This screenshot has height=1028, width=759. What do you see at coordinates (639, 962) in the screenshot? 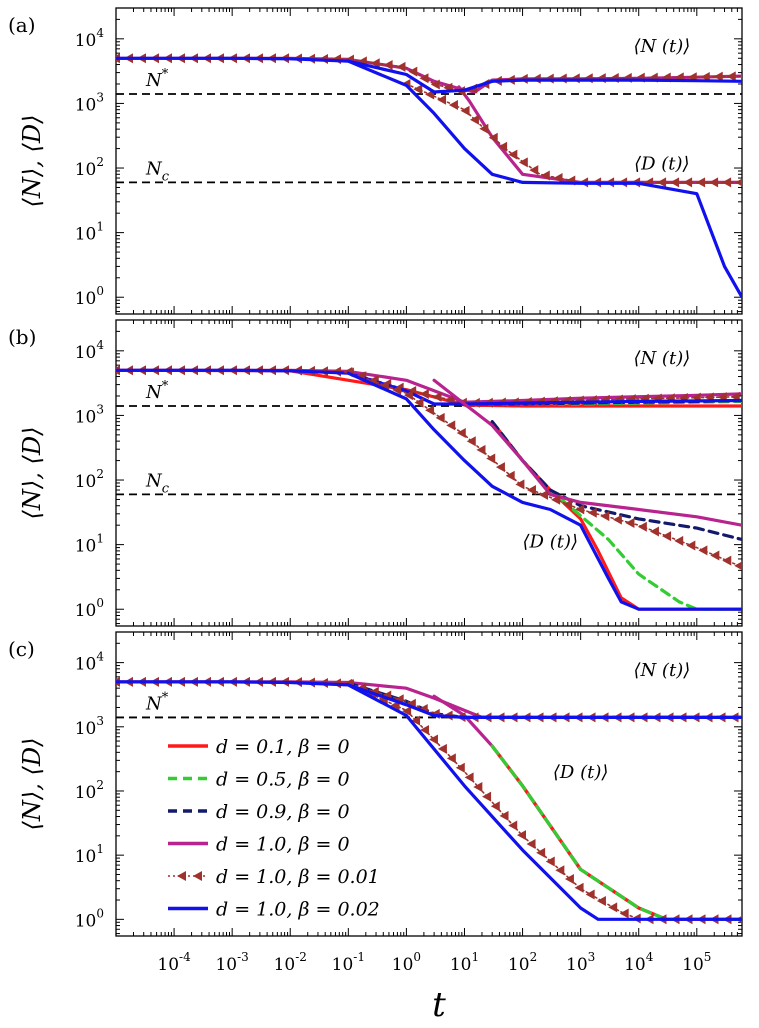
I see `x-tick-label: 10⁴` at bounding box center [639, 962].